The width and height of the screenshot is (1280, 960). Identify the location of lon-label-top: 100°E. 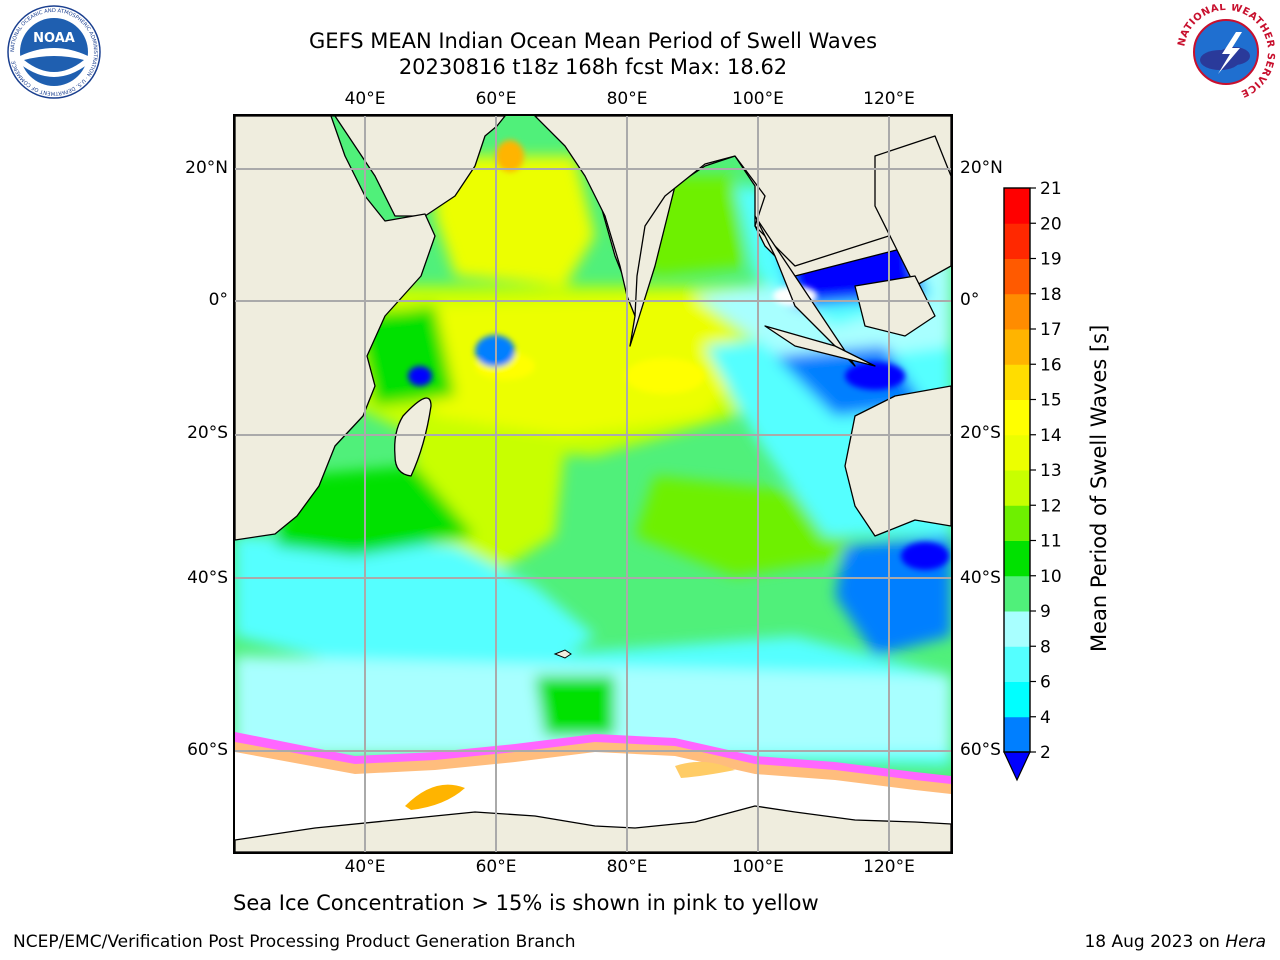
(758, 99).